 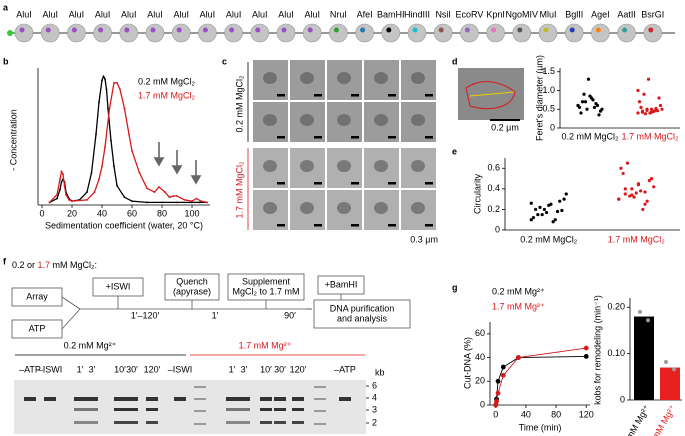 I want to click on kb-label: 2, so click(x=374, y=422).